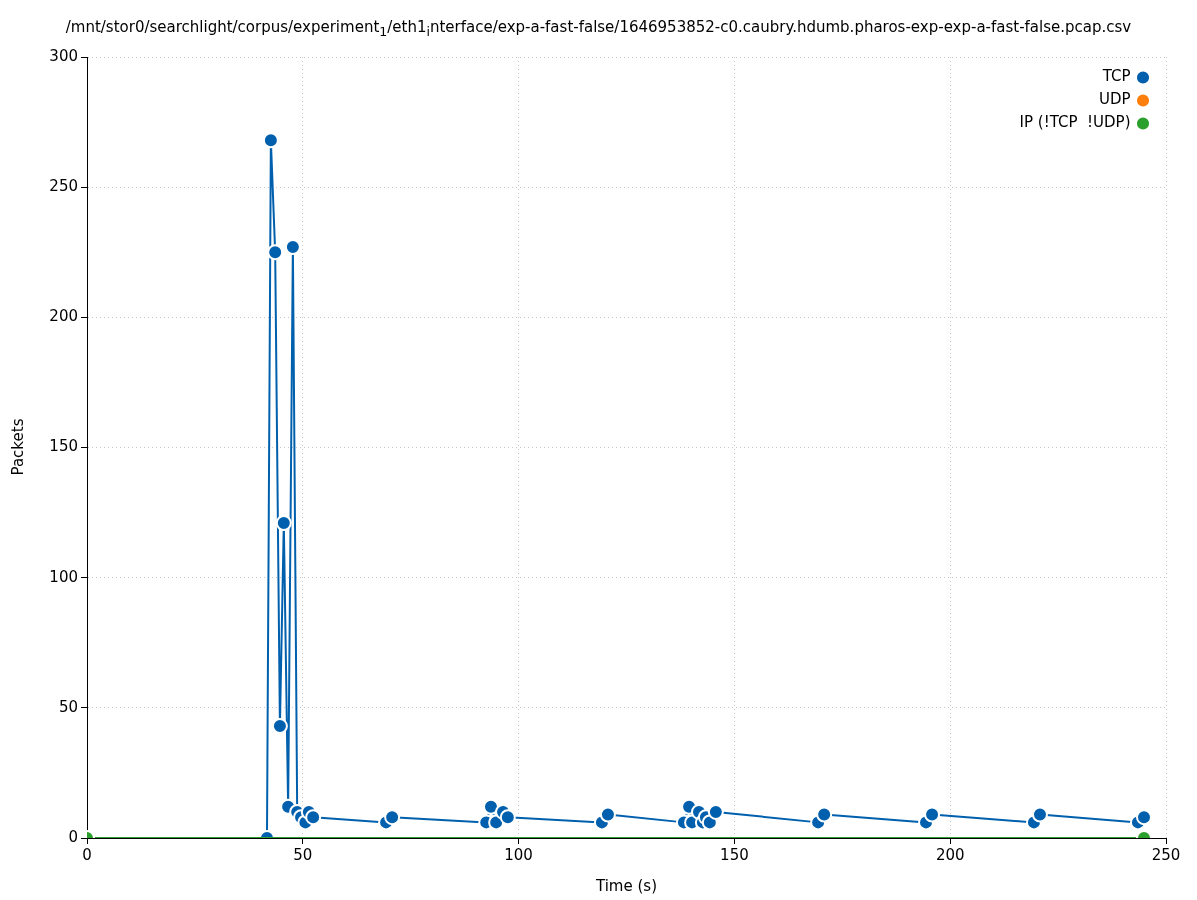 The width and height of the screenshot is (1197, 900). I want to click on x-tick-label: 100, so click(518, 854).